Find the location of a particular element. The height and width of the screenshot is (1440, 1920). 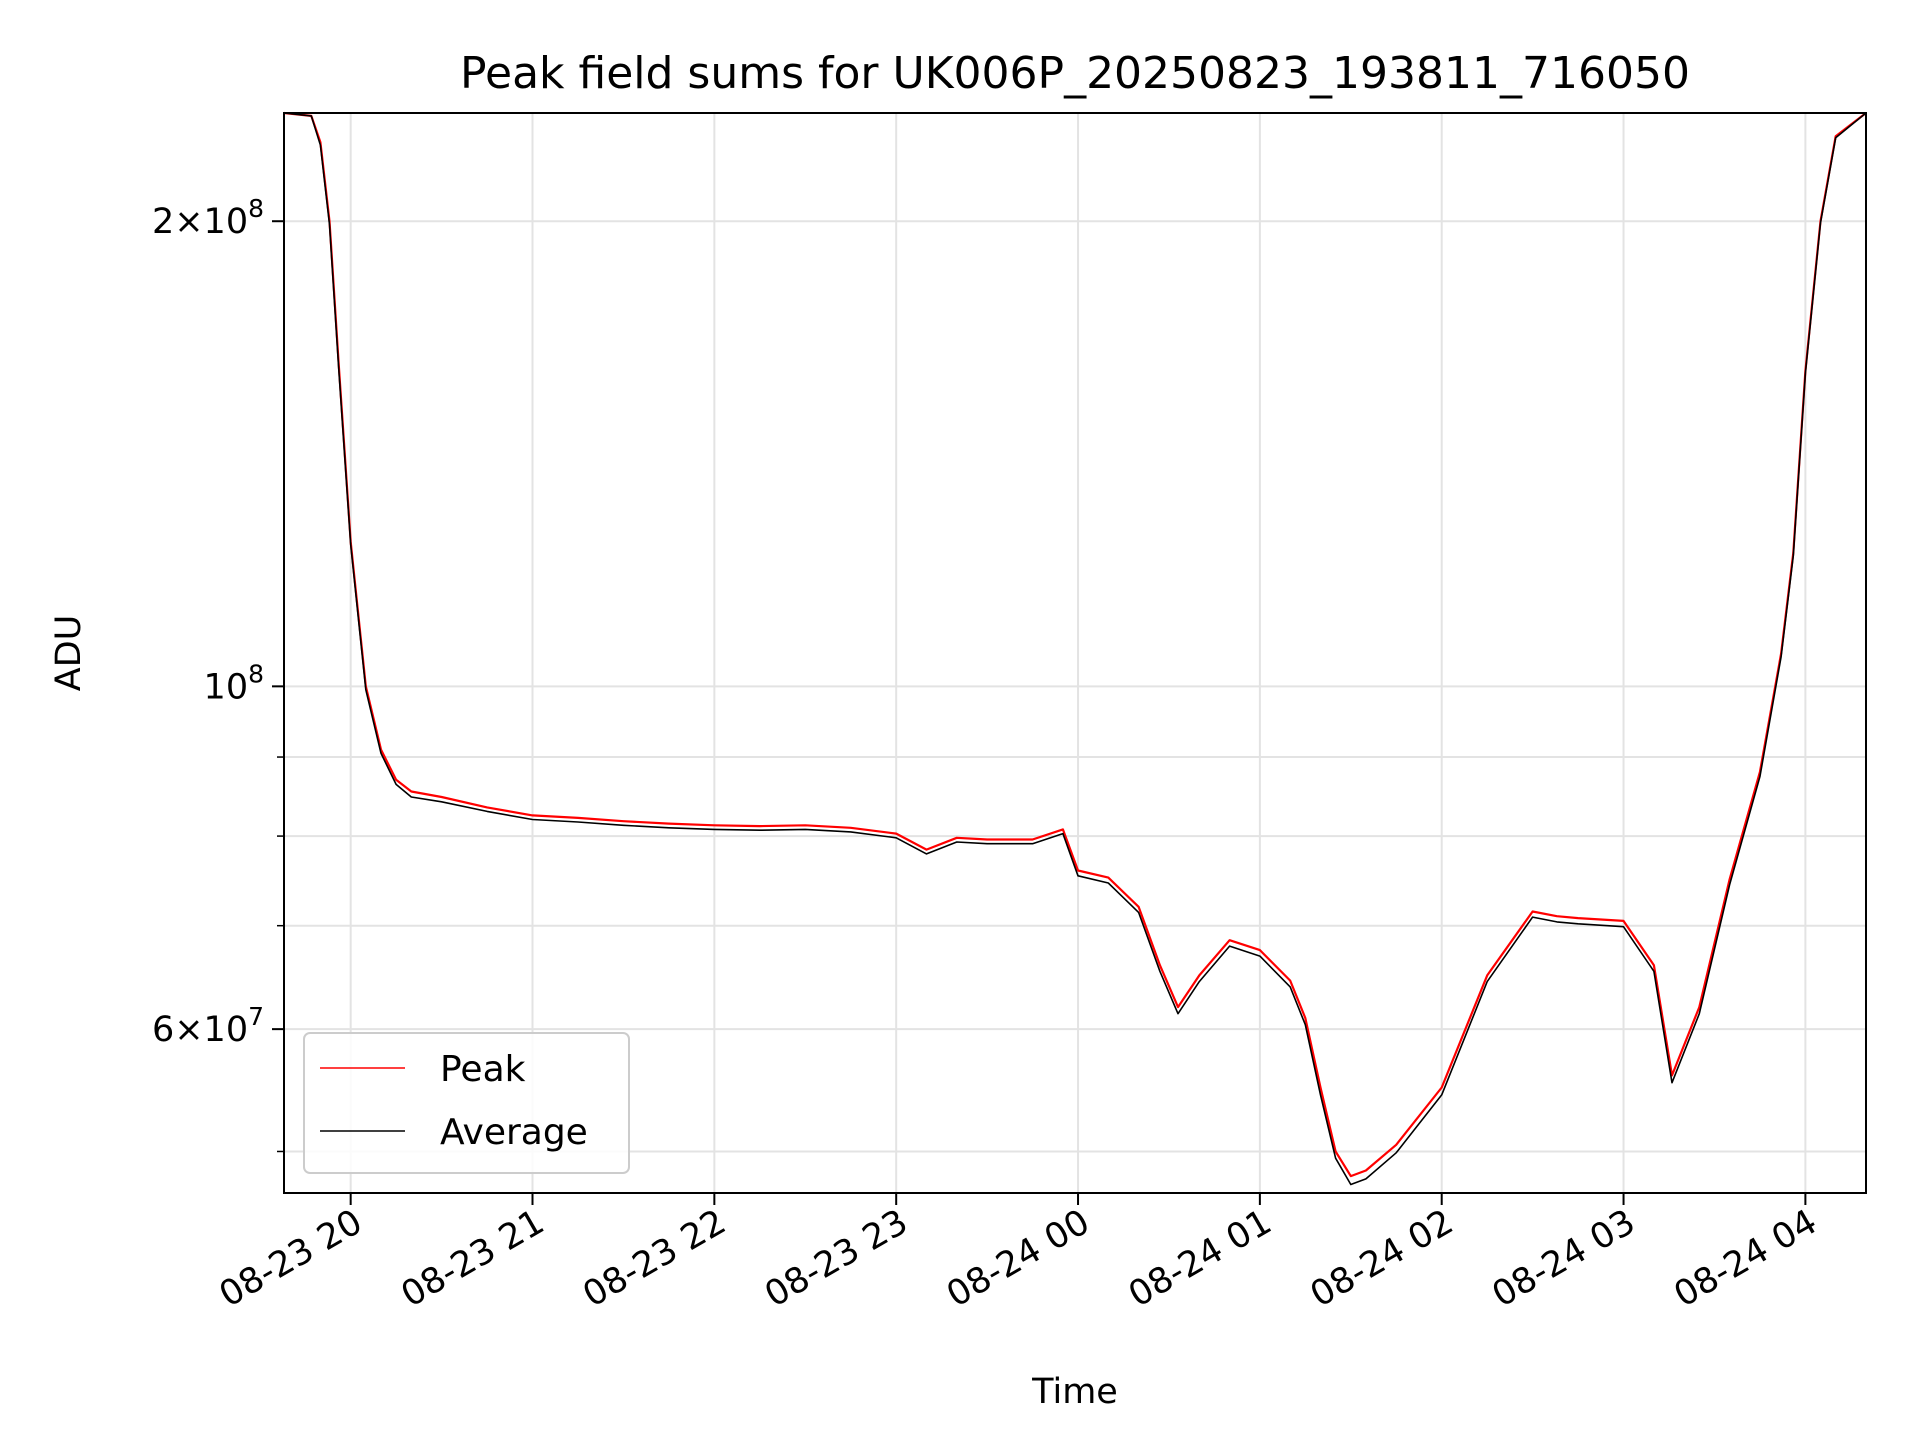

y-tick-label: 2×108 is located at coordinates (208, 218).